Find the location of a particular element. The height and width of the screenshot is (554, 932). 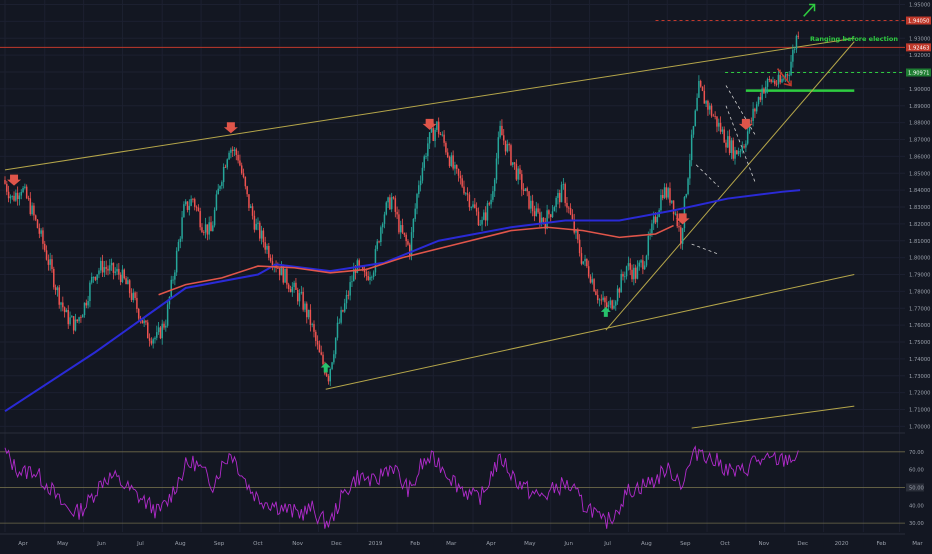

red-forecast-arrow-icon is located at coordinates (784, 77).